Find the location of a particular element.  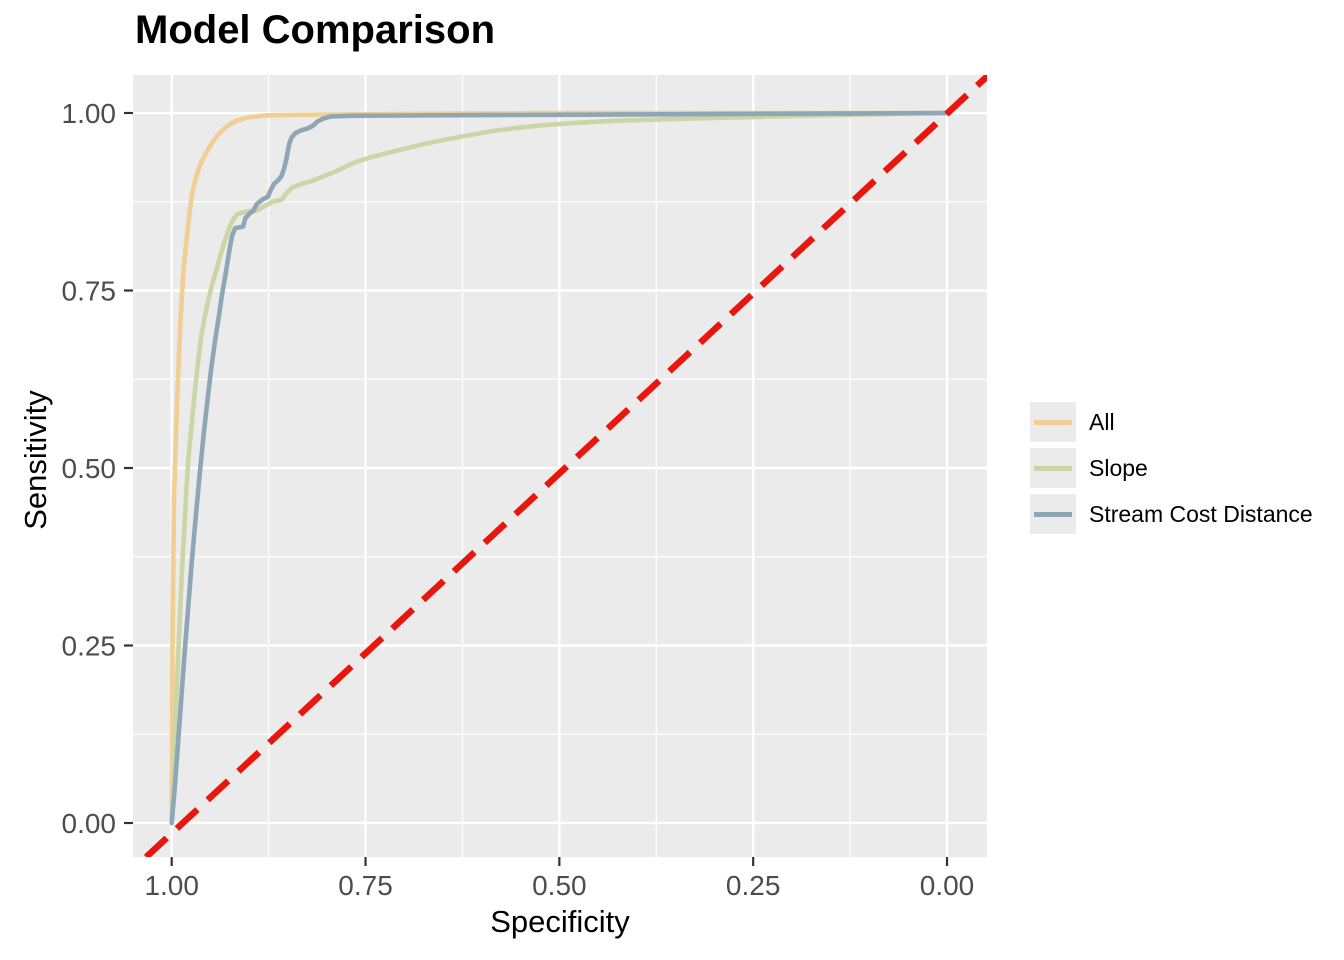

legend-item-stream-cost-distance: Stream Cost Distance is located at coordinates (1171, 514).